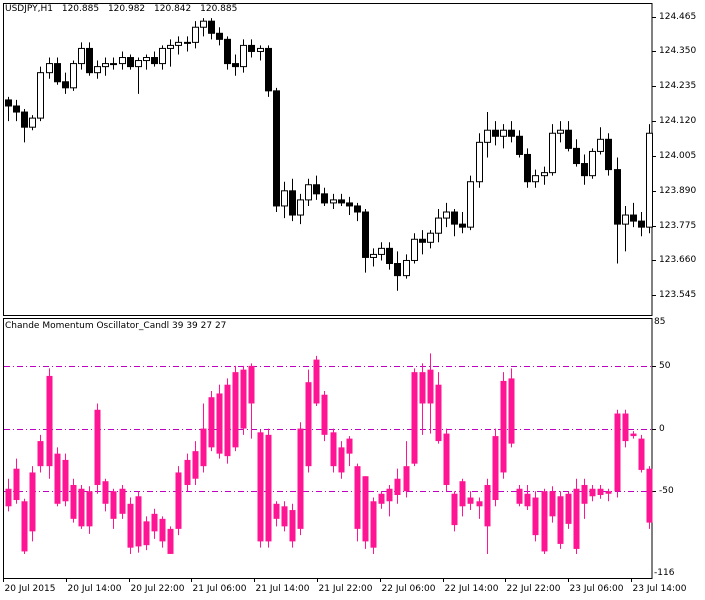 Image resolution: width=705 pixels, height=600 pixels. What do you see at coordinates (678, 85) in the screenshot?
I see `price-axis-label: 124.235` at bounding box center [678, 85].